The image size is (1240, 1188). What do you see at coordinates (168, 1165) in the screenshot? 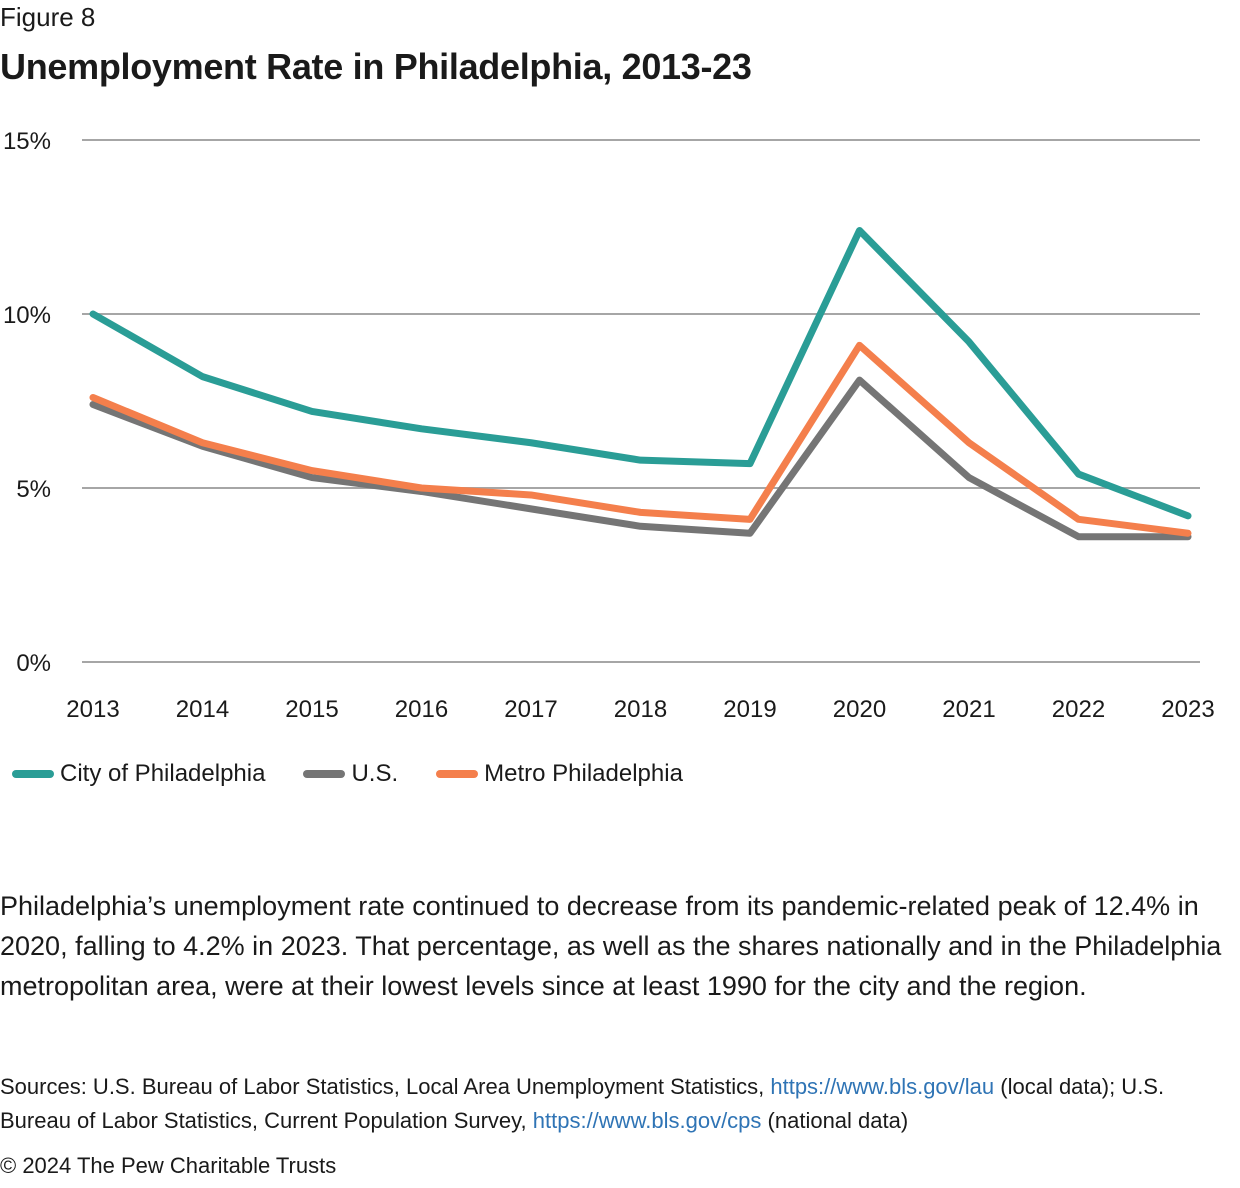
I see `copyright: © 2024 The Pew Charitable Trusts` at bounding box center [168, 1165].